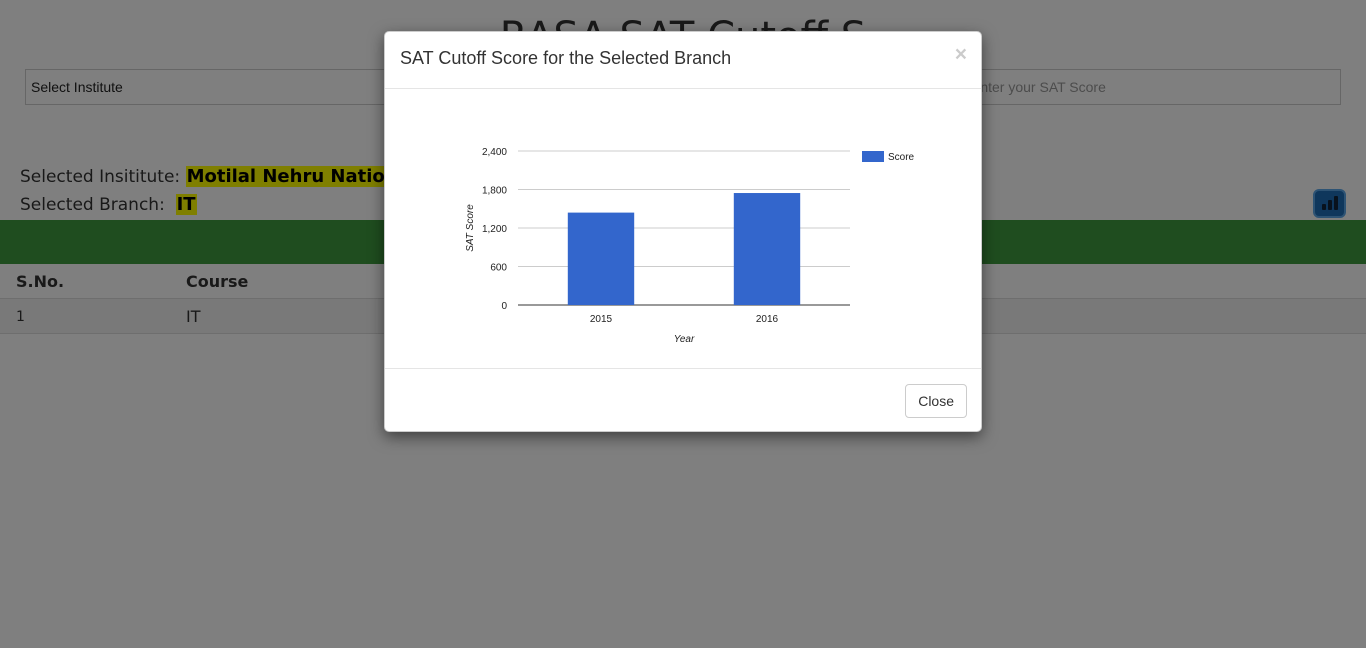 This screenshot has height=648, width=1366. Describe the element at coordinates (683, 400) in the screenshot. I see `modal-footer: Close` at that location.